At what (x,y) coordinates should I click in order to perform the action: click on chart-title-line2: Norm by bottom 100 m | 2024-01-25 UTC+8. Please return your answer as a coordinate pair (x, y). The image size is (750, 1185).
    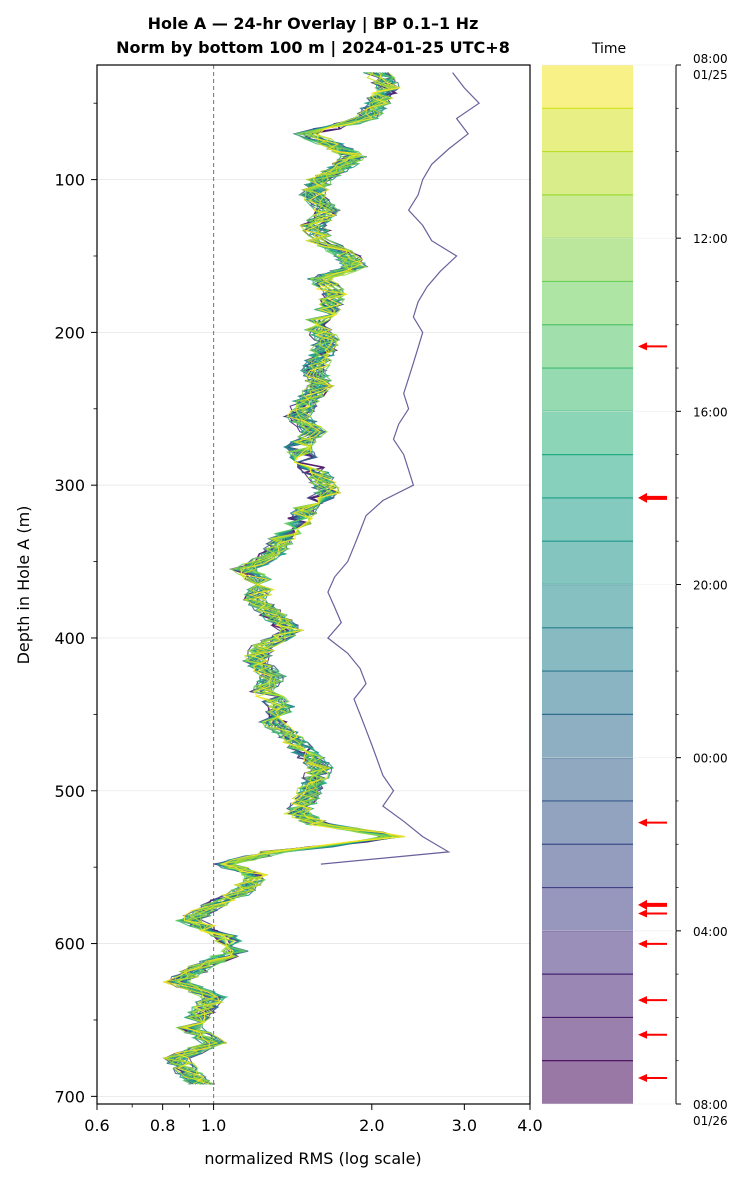
    Looking at the image, I should click on (313, 48).